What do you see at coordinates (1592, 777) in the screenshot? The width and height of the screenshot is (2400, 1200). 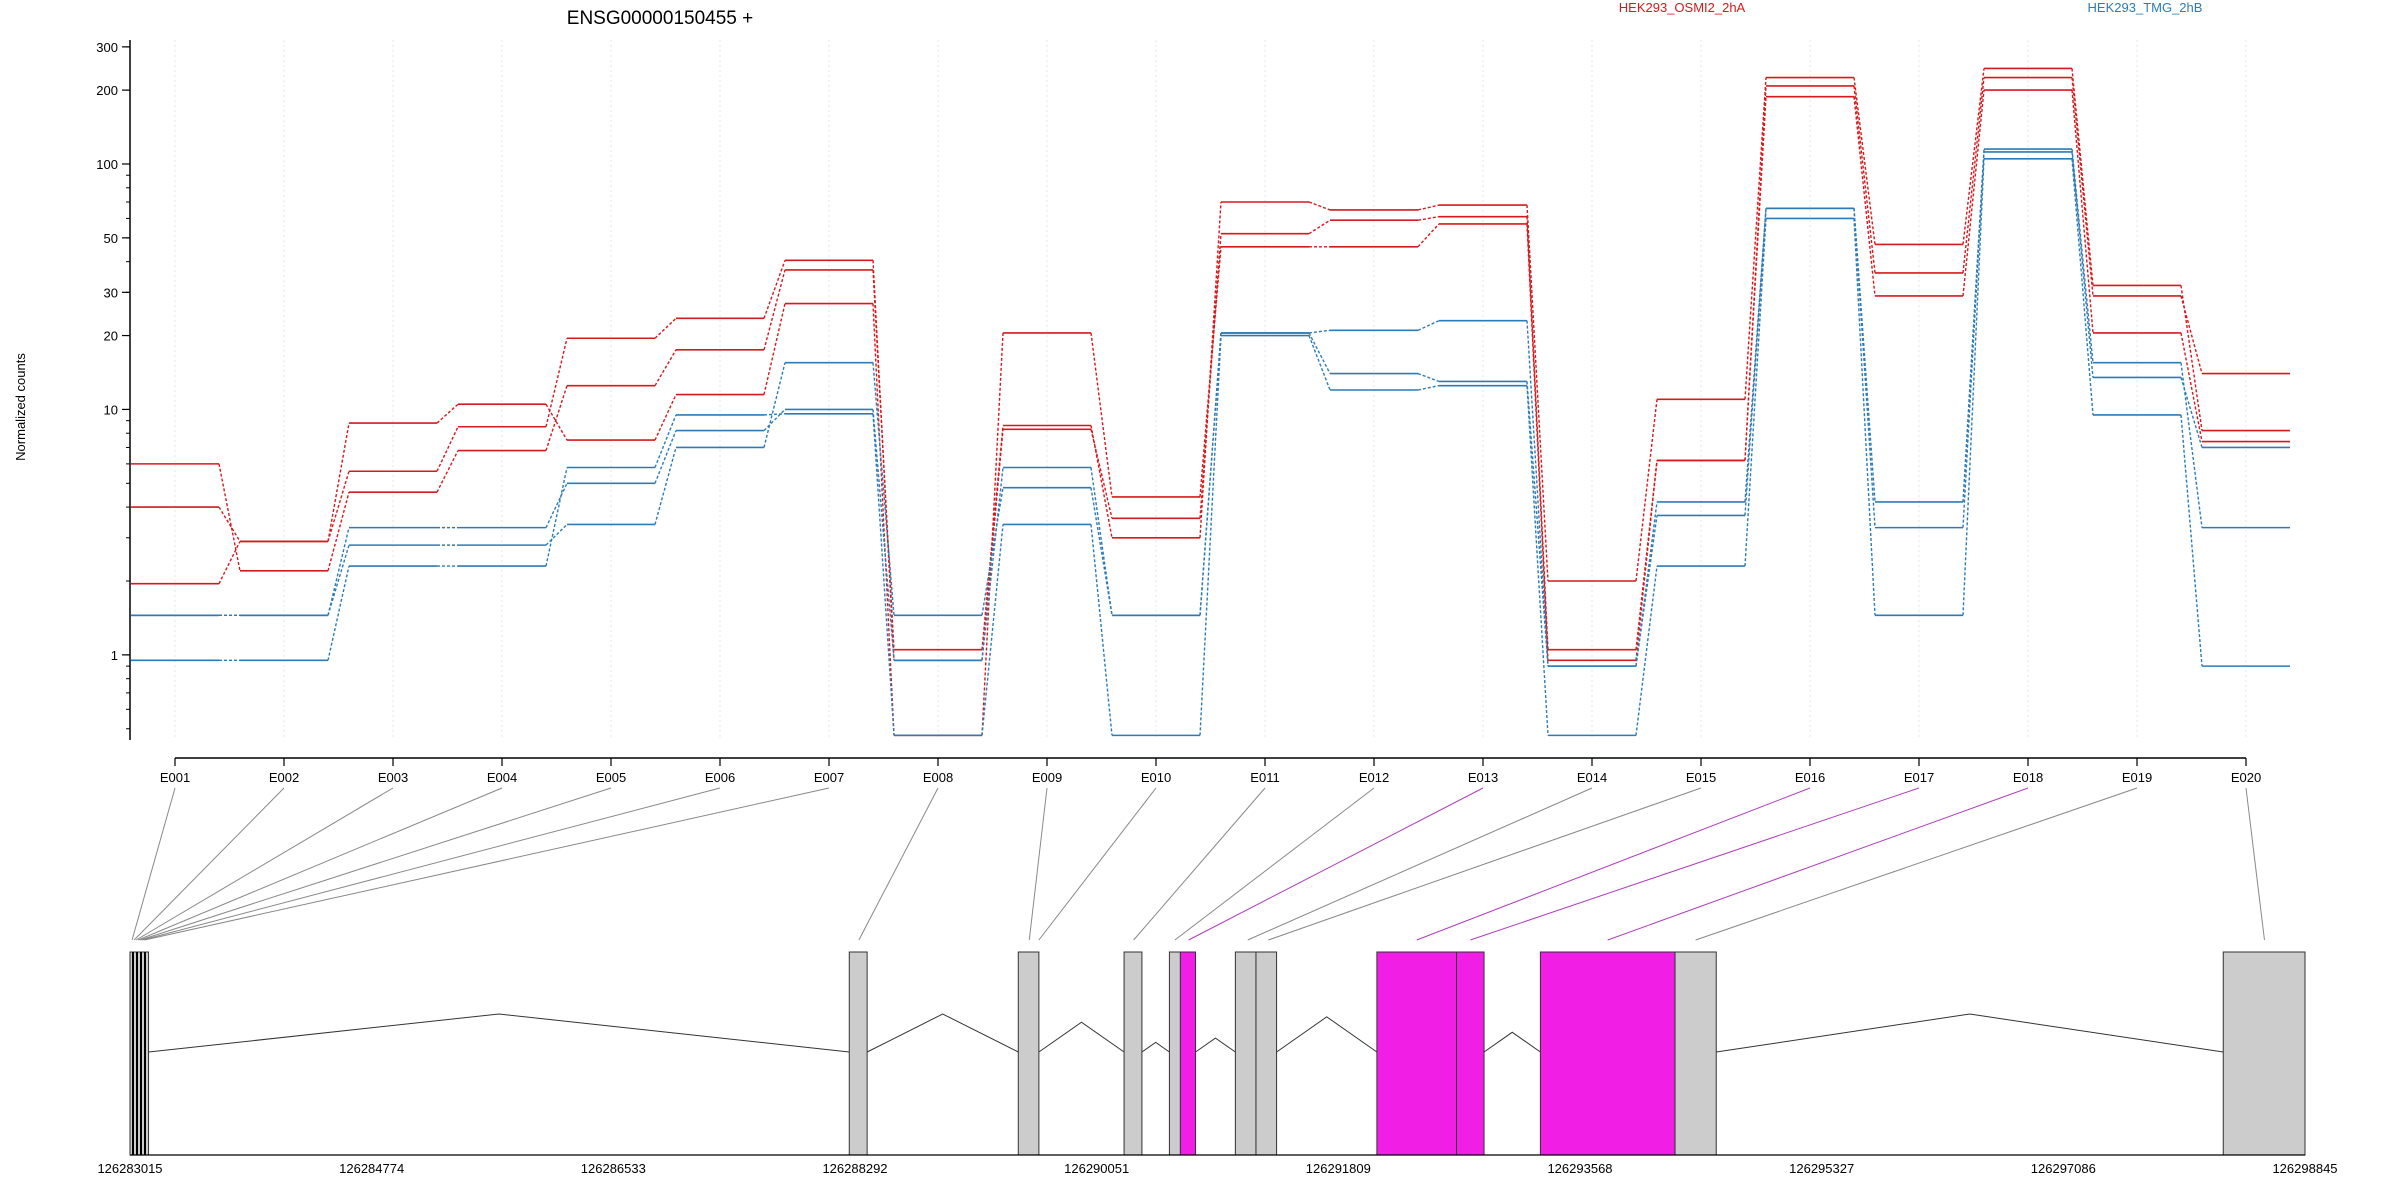 I see `x-tick-label-e014: E014` at bounding box center [1592, 777].